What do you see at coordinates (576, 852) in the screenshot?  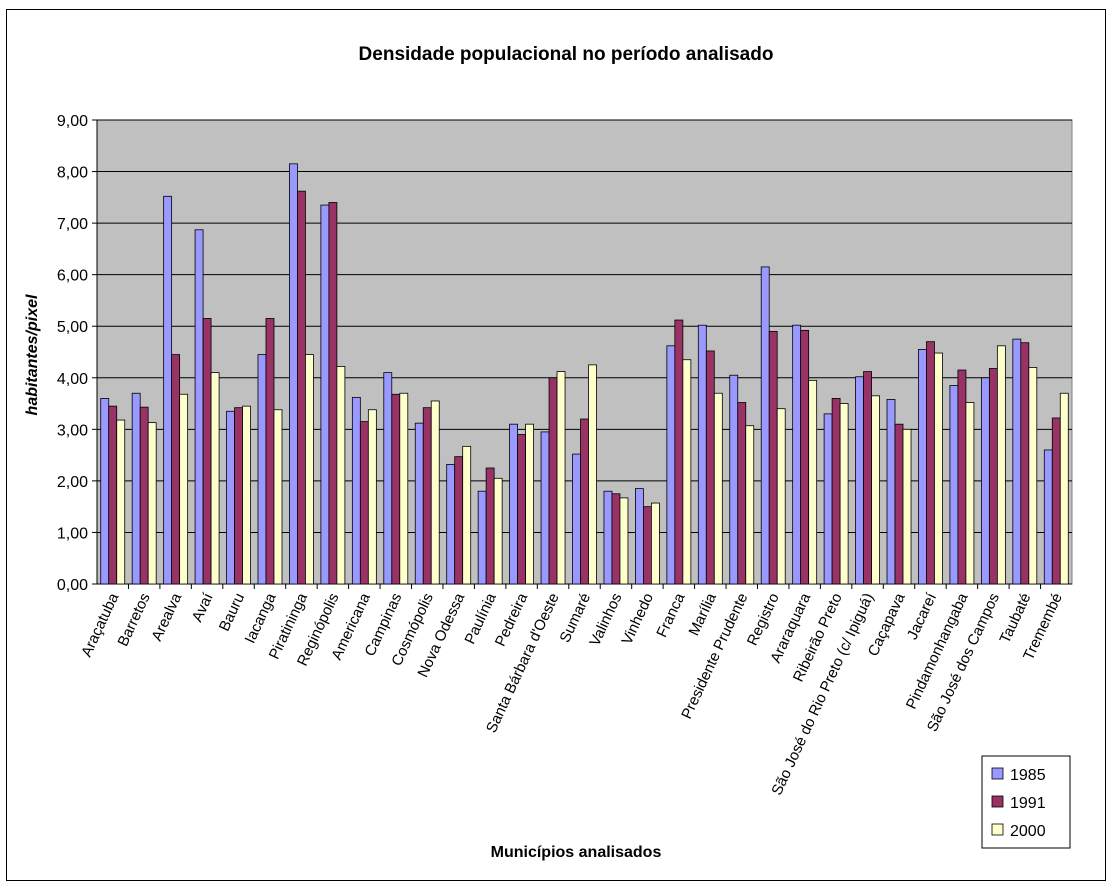 I see `x-axis-label: Municípios analisados` at bounding box center [576, 852].